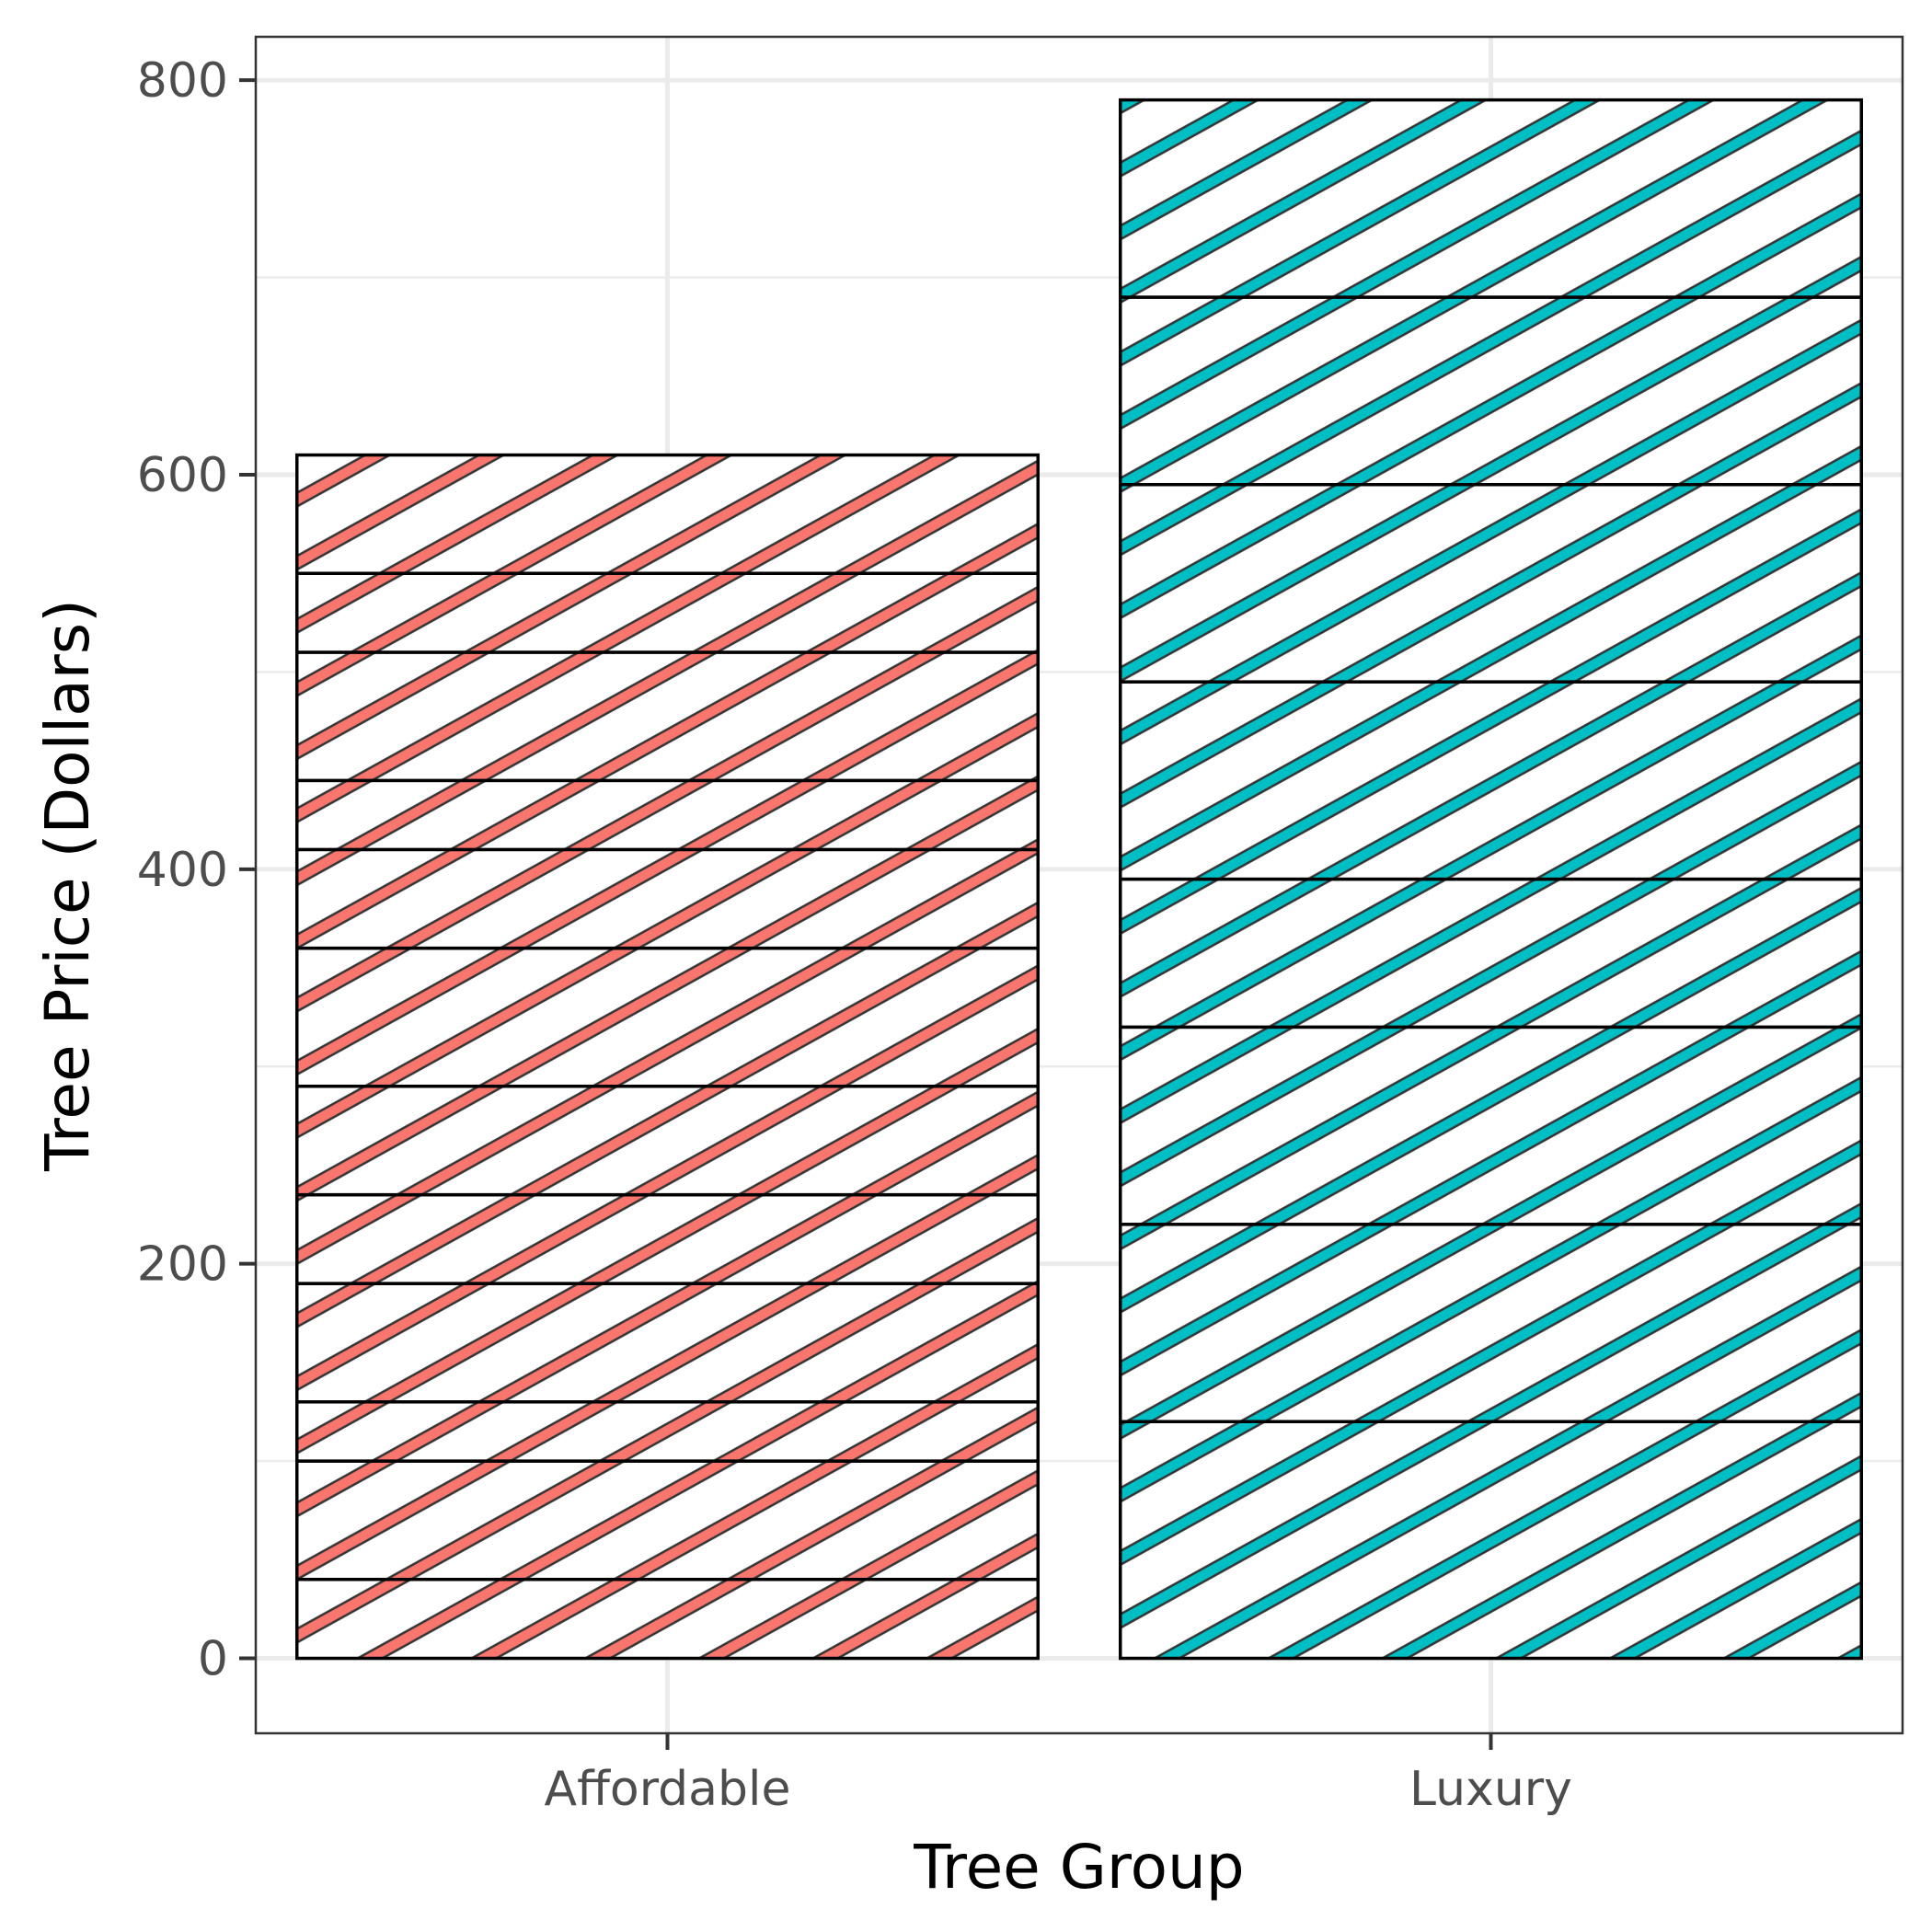  What do you see at coordinates (182, 1265) in the screenshot?
I see `y-tick-label: 200` at bounding box center [182, 1265].